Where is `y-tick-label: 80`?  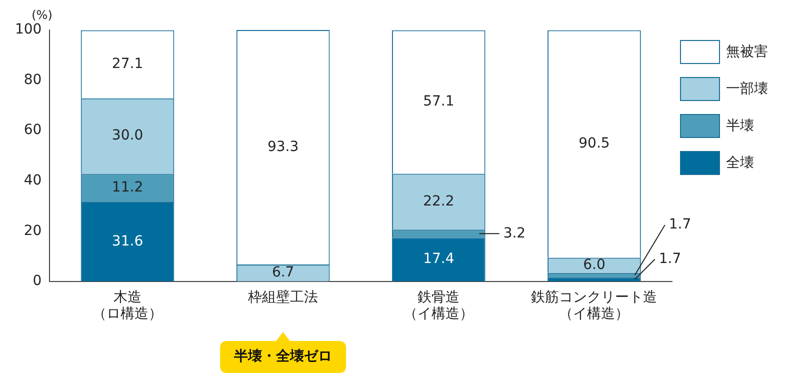 y-tick-label: 80 is located at coordinates (33, 80).